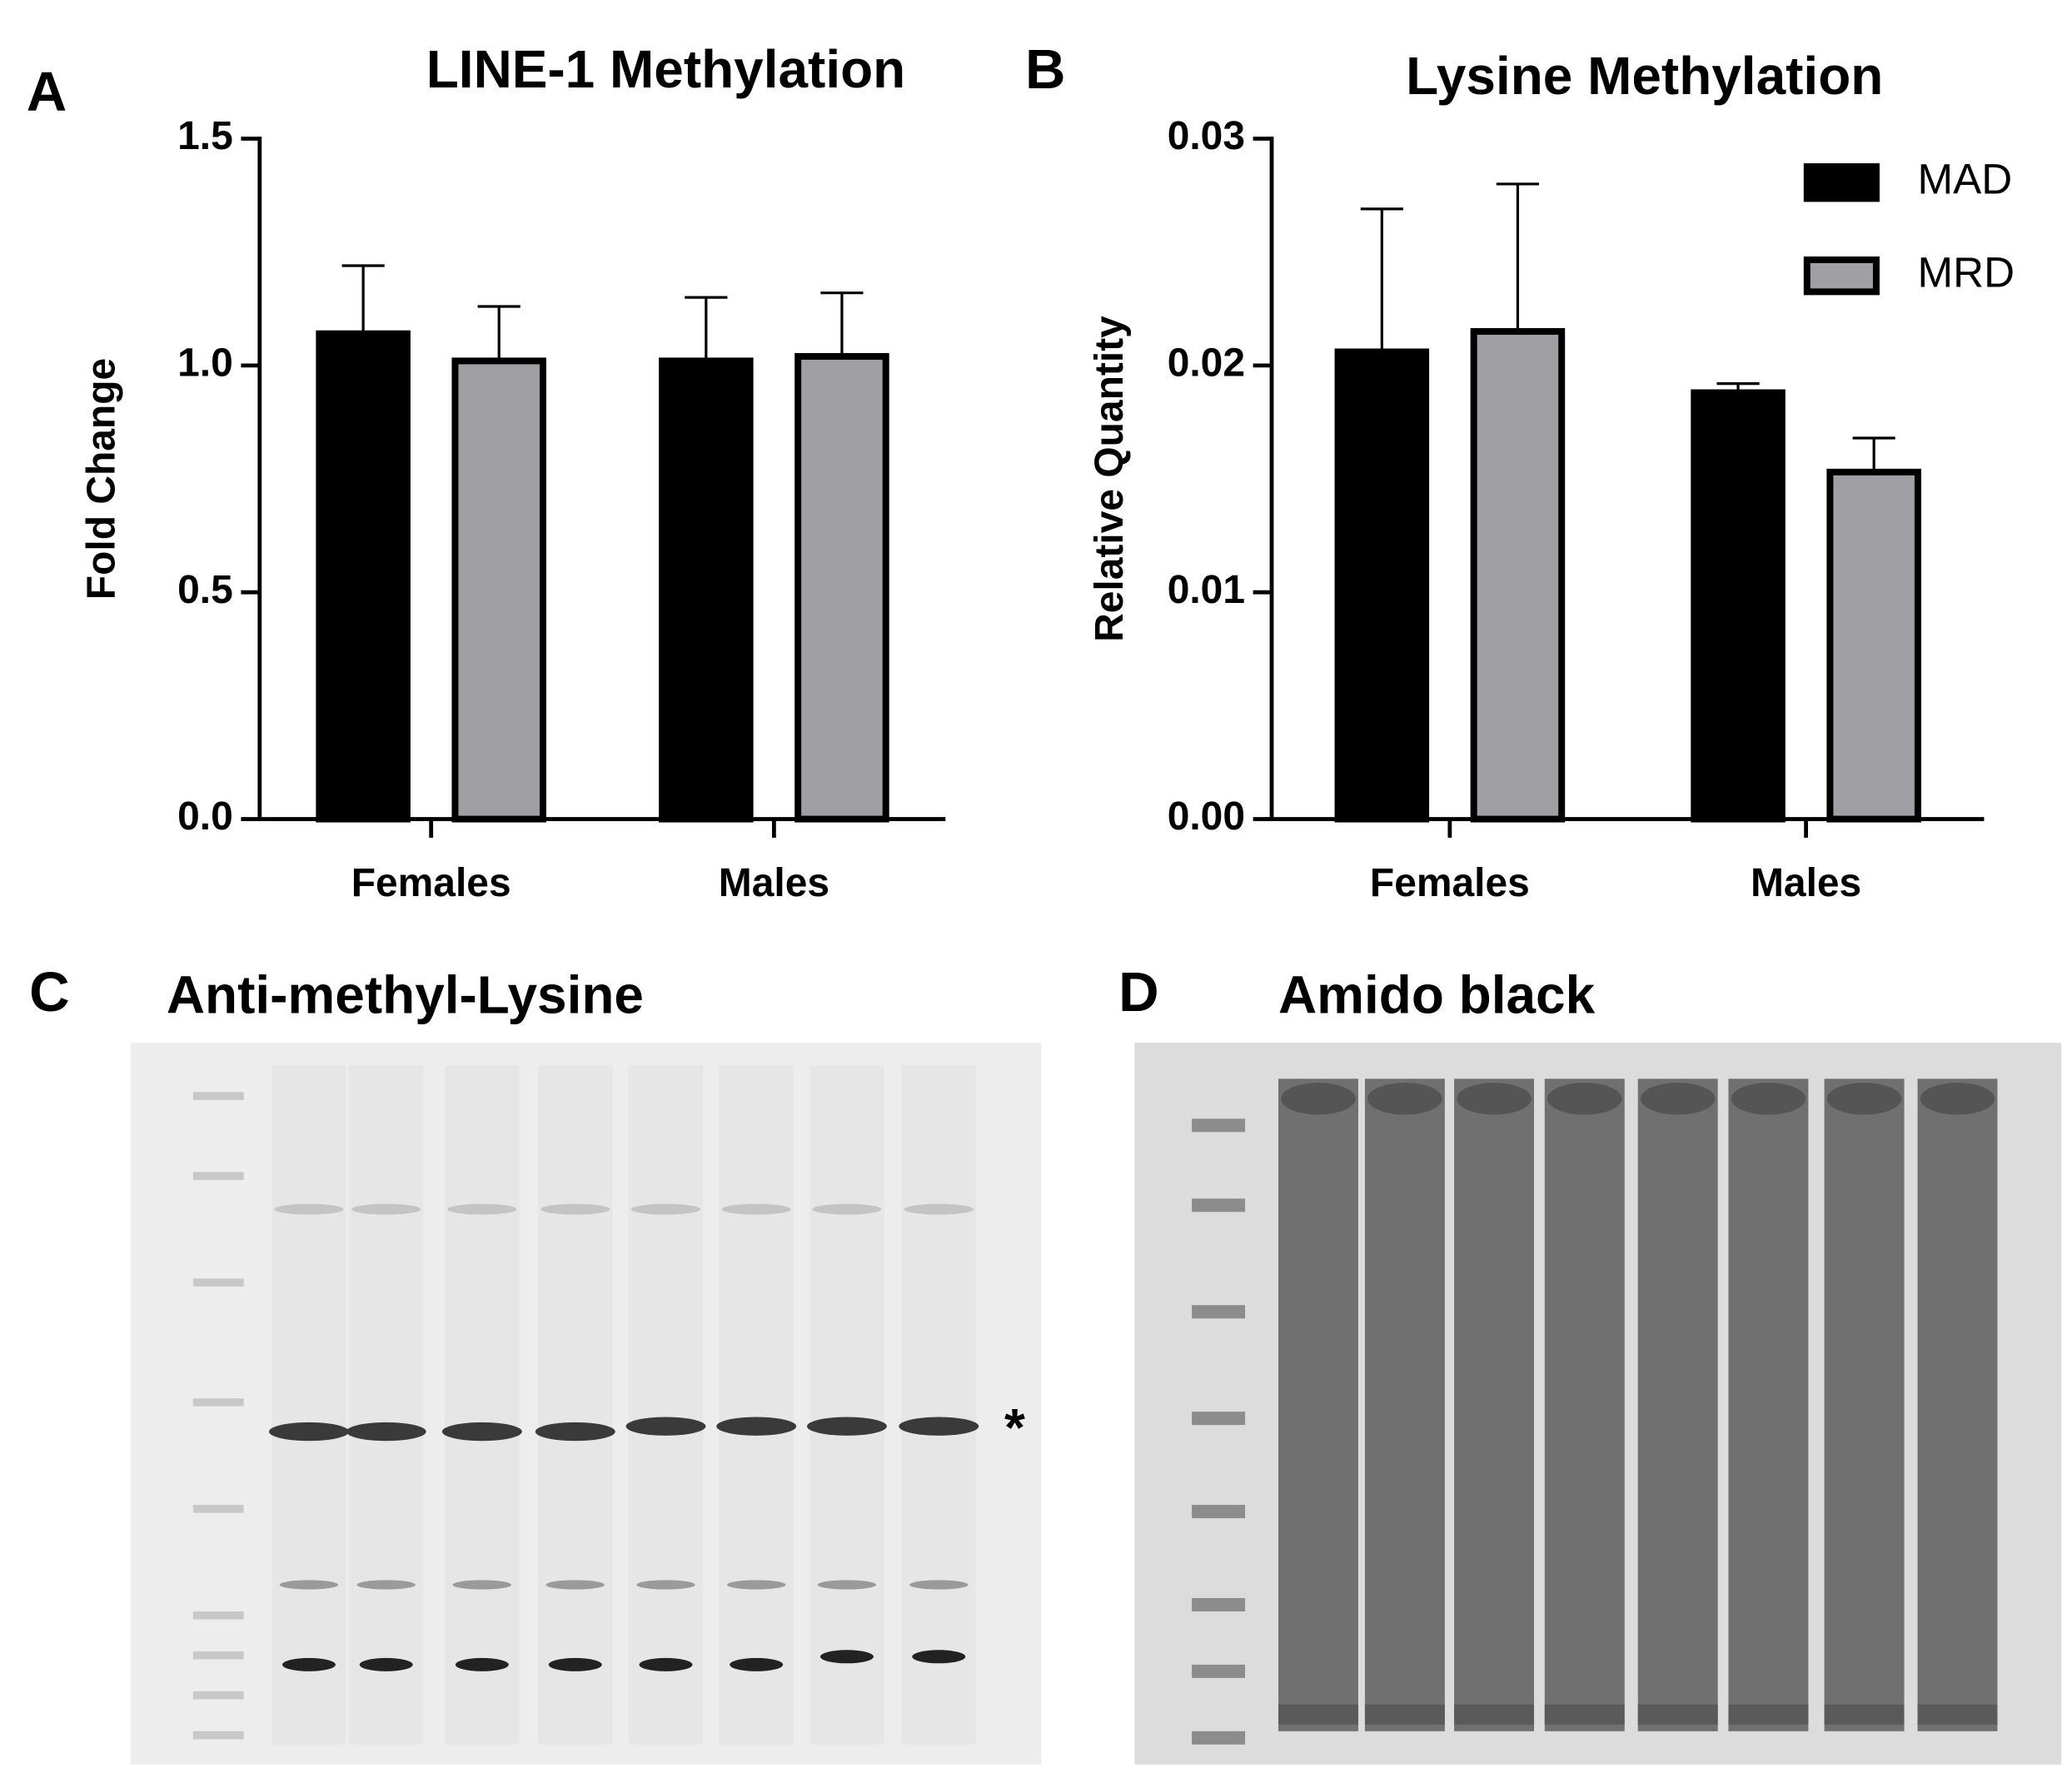  What do you see at coordinates (1965, 179) in the screenshot?
I see `legend-label: MAD` at bounding box center [1965, 179].